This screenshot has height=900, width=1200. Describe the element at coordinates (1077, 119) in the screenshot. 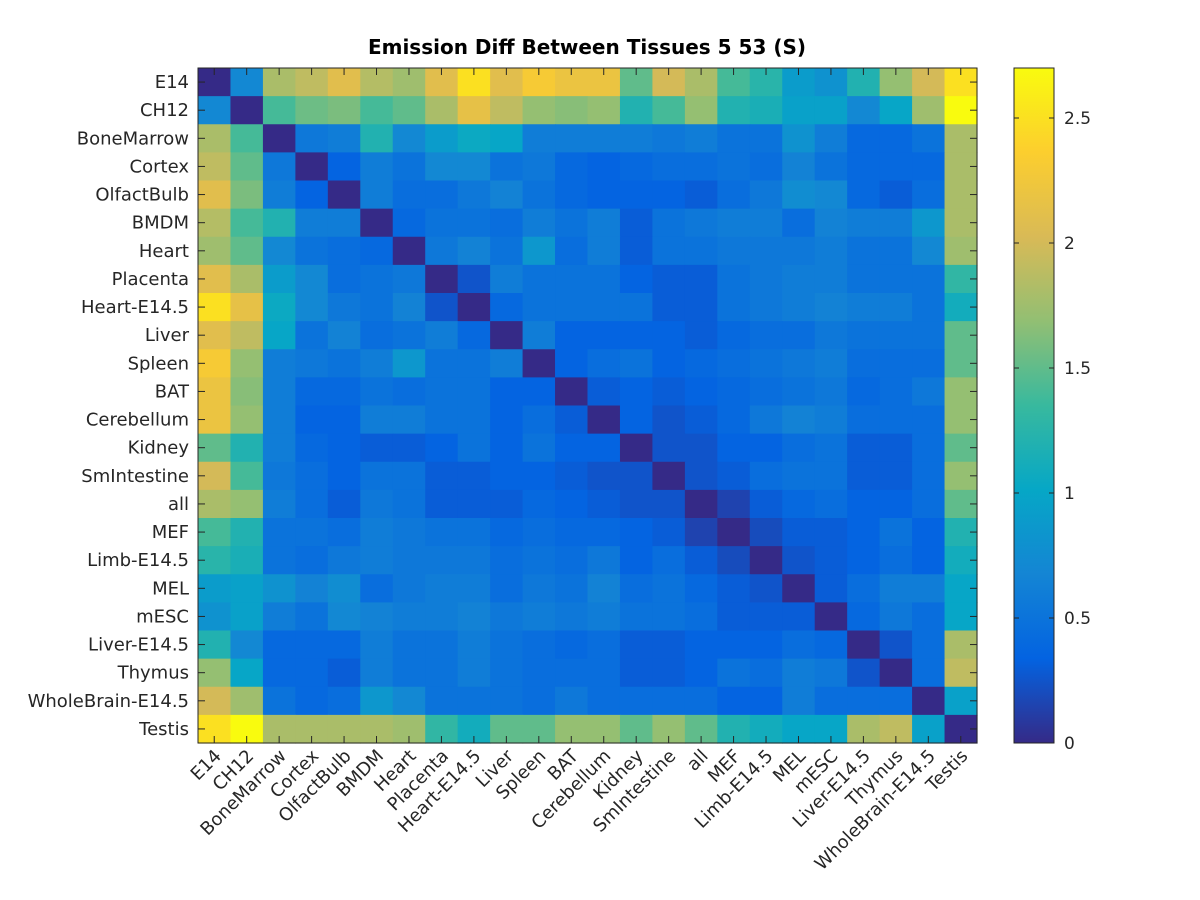

I see `colorbar-tick-label: 2.5` at that location.